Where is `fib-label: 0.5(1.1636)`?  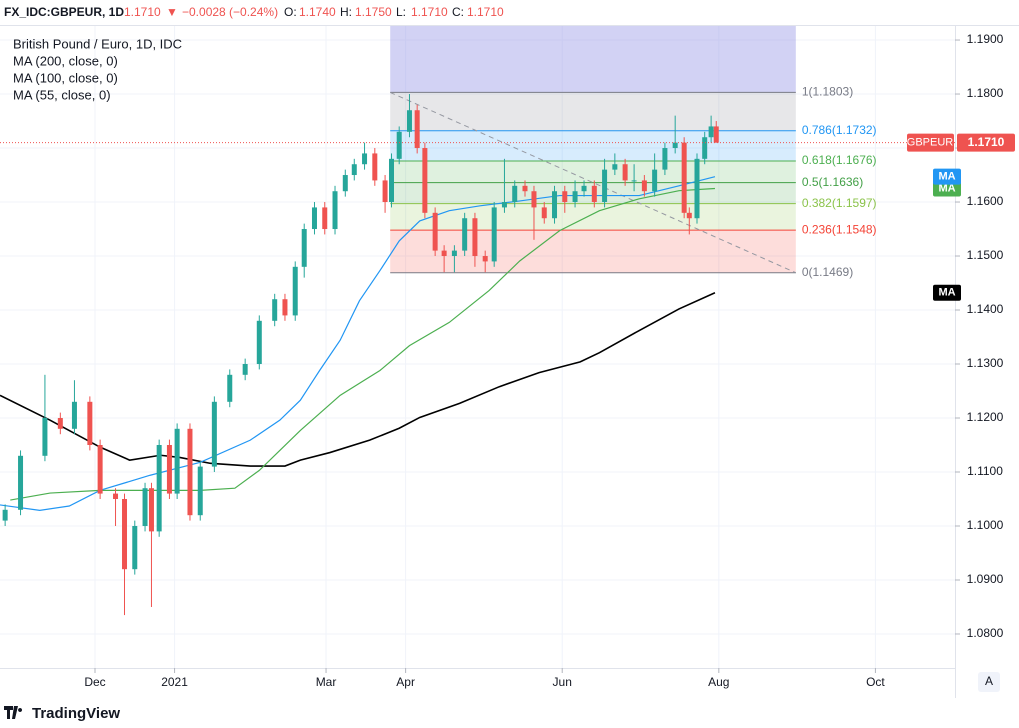 fib-label: 0.5(1.1636) is located at coordinates (832, 182).